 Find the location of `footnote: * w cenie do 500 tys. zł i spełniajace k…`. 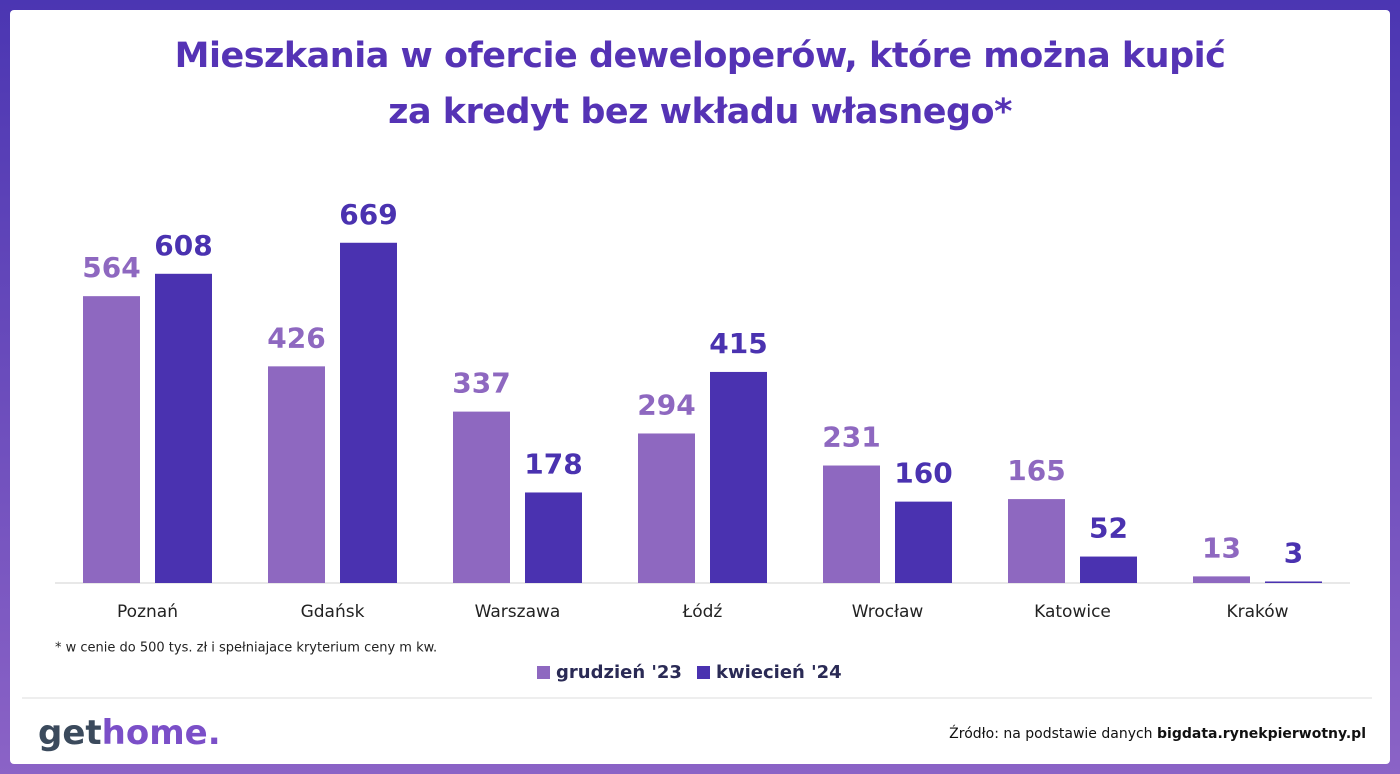

footnote: * w cenie do 500 tys. zł i spełniajace k… is located at coordinates (246, 648).